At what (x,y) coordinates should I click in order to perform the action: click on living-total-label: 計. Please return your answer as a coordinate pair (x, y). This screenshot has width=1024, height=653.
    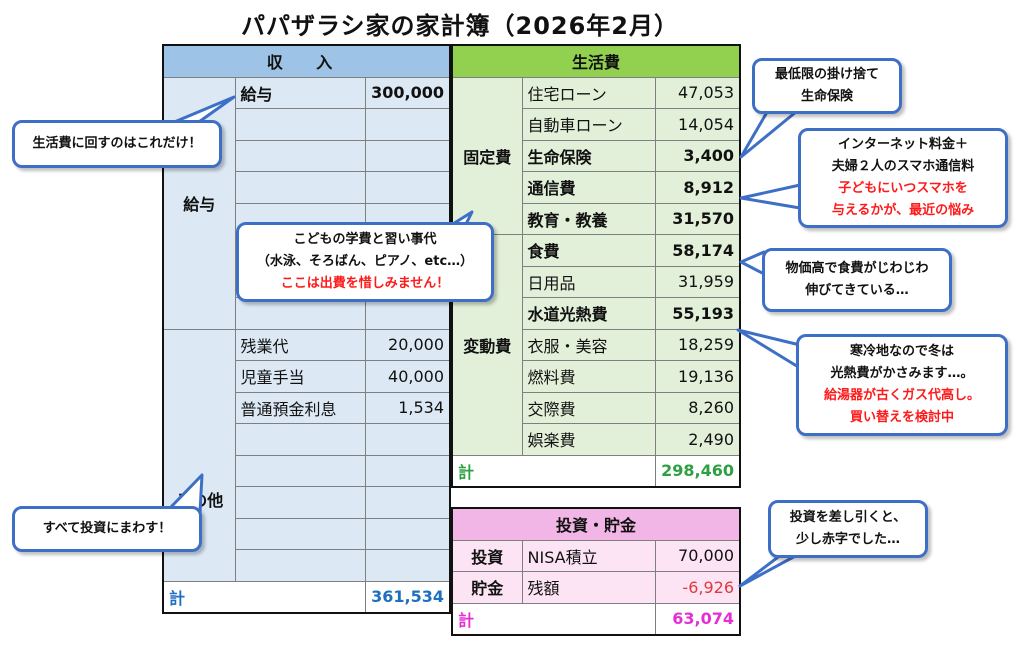
    Looking at the image, I should click on (553, 471).